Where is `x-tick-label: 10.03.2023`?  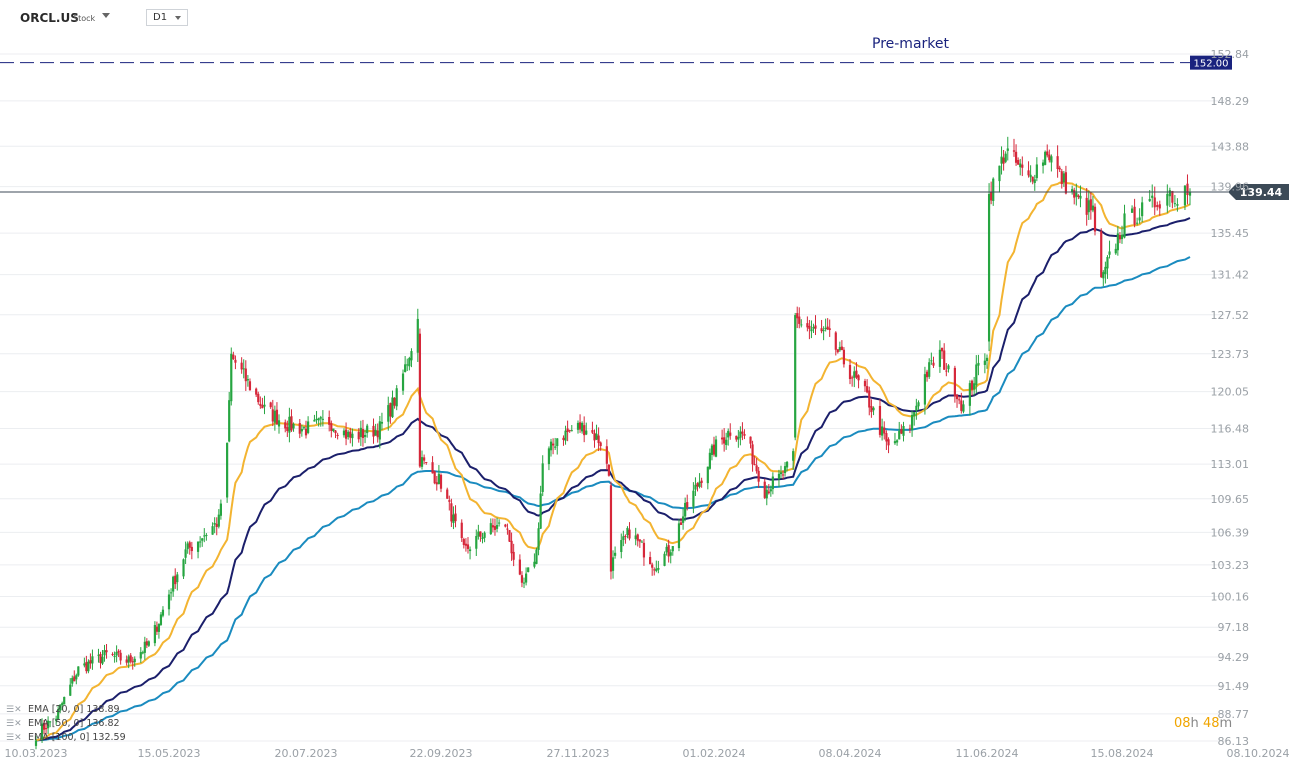 x-tick-label: 10.03.2023 is located at coordinates (36, 753).